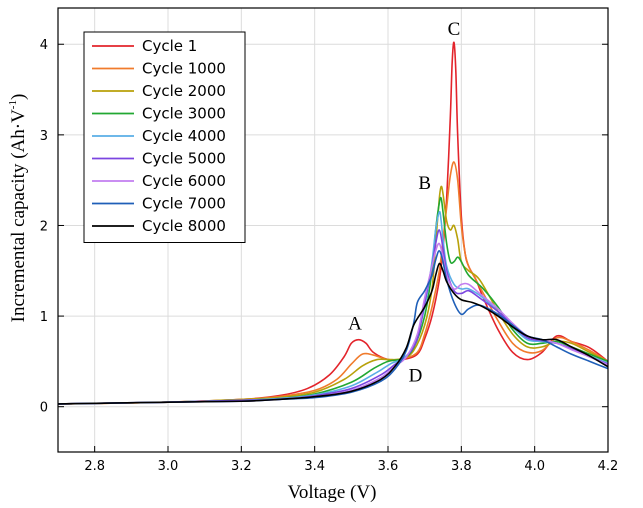 Image resolution: width=643 pixels, height=508 pixels. I want to click on x-tick-label: 4.2, so click(608, 466).